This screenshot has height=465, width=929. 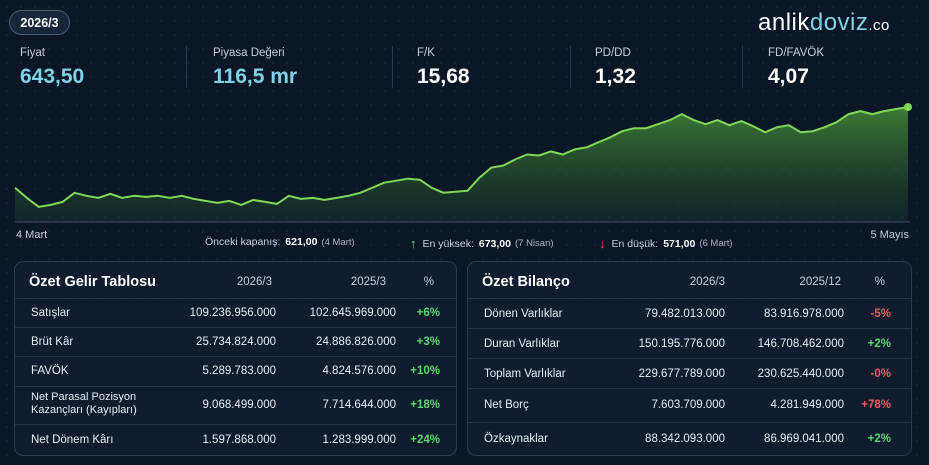 What do you see at coordinates (243, 242) in the screenshot?
I see `prev-close-label: Önceki kapanış:` at bounding box center [243, 242].